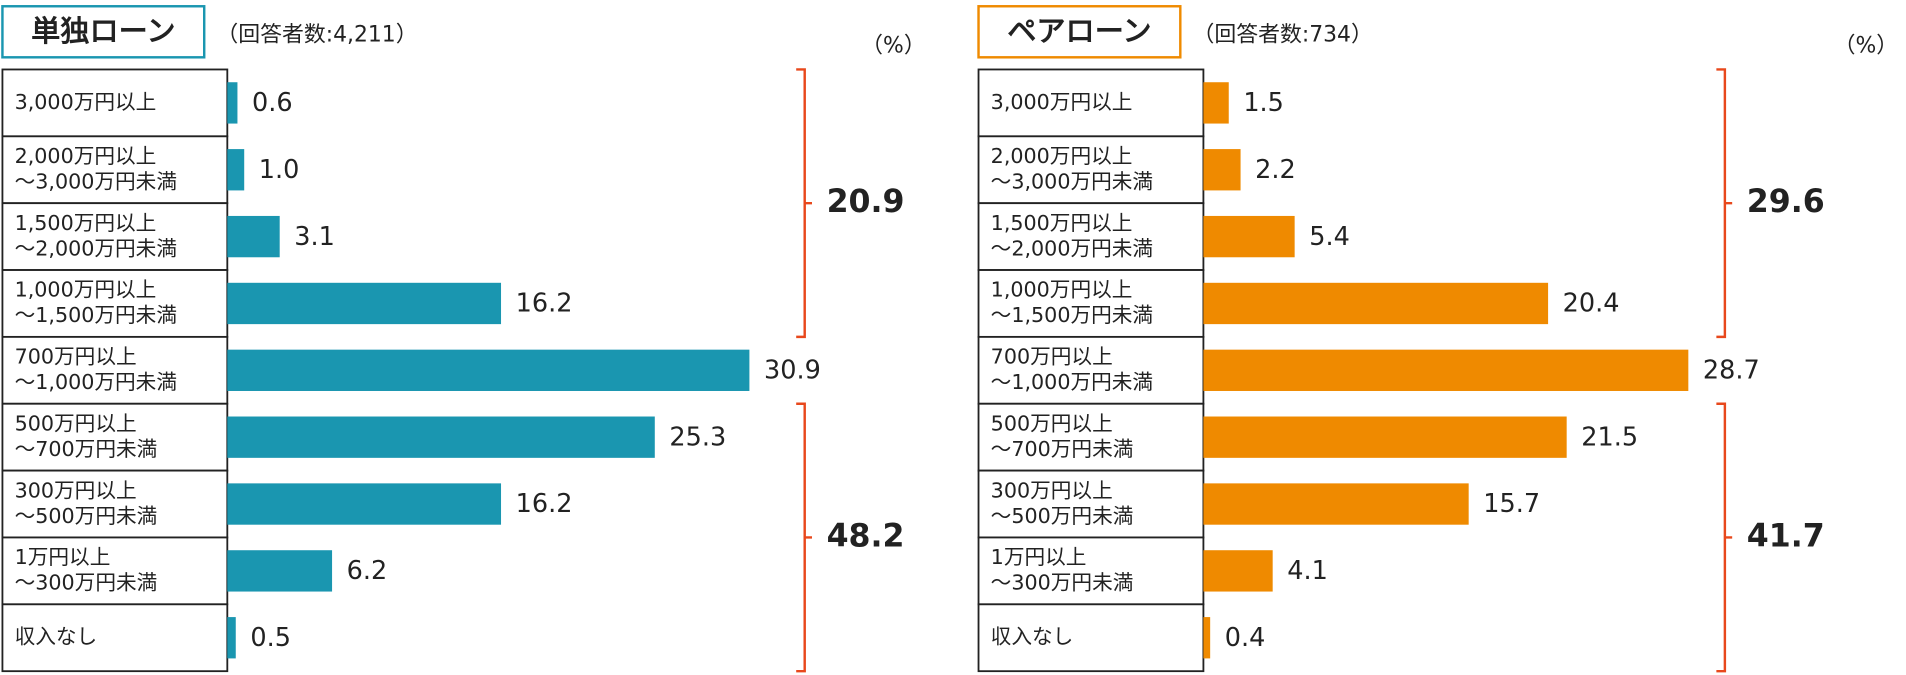  Describe the element at coordinates (1329, 237) in the screenshot. I see `value-label: 5.4` at that location.